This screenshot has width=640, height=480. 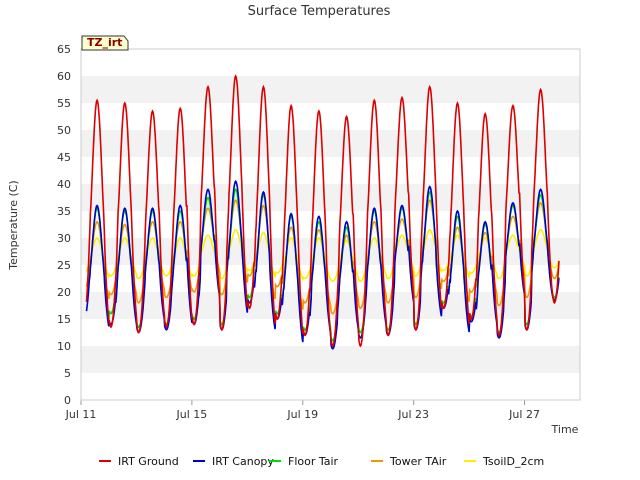 What do you see at coordinates (524, 414) in the screenshot?
I see `x-tick-label: Jul 27` at bounding box center [524, 414].